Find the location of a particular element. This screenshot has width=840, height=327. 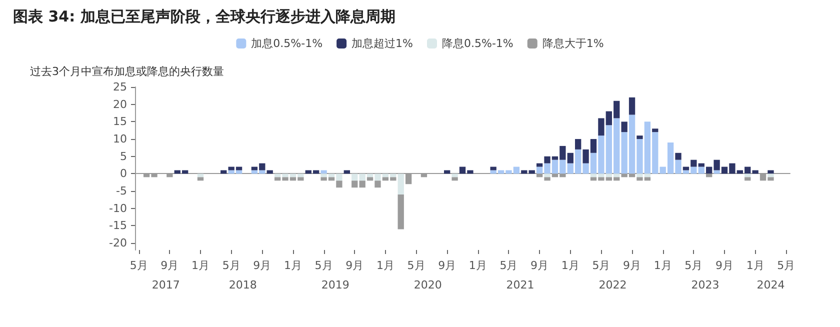

text: 2020 is located at coordinates (428, 285).